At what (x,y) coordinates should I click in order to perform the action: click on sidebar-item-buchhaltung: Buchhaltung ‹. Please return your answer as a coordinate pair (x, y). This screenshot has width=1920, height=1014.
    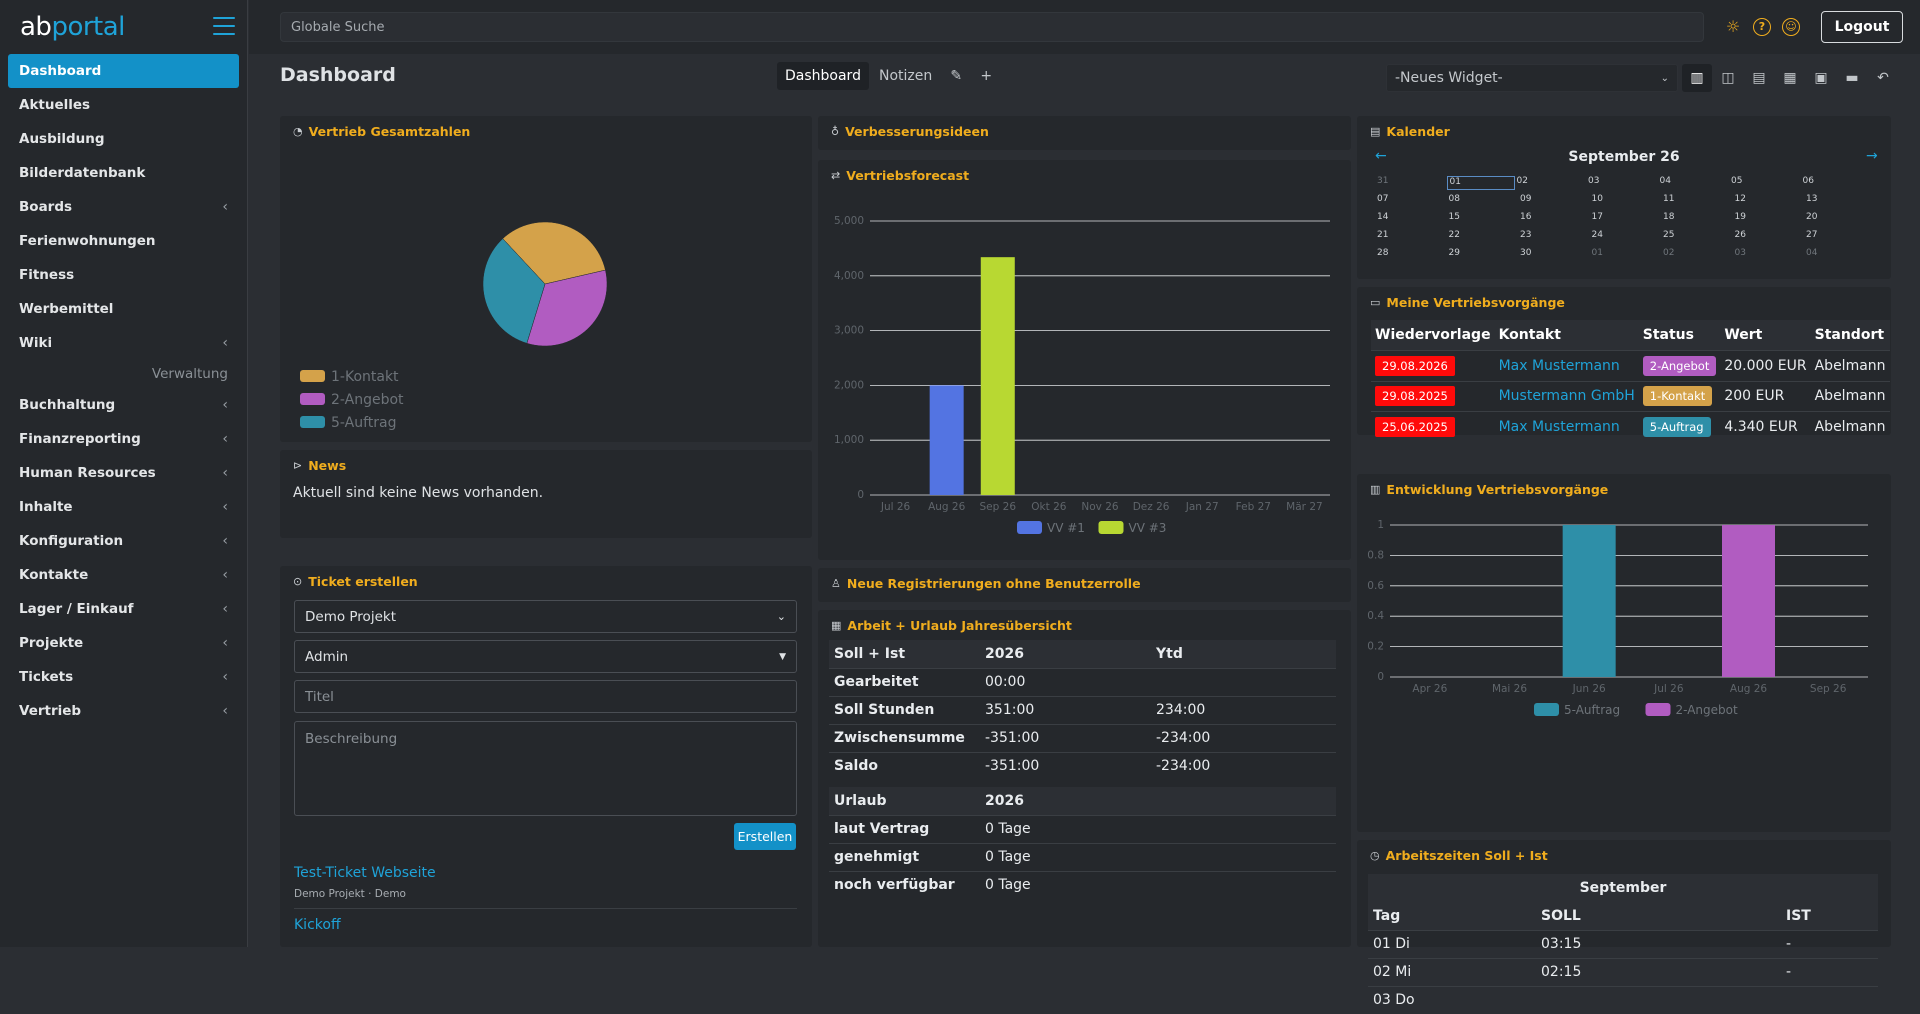
    Looking at the image, I should click on (123, 405).